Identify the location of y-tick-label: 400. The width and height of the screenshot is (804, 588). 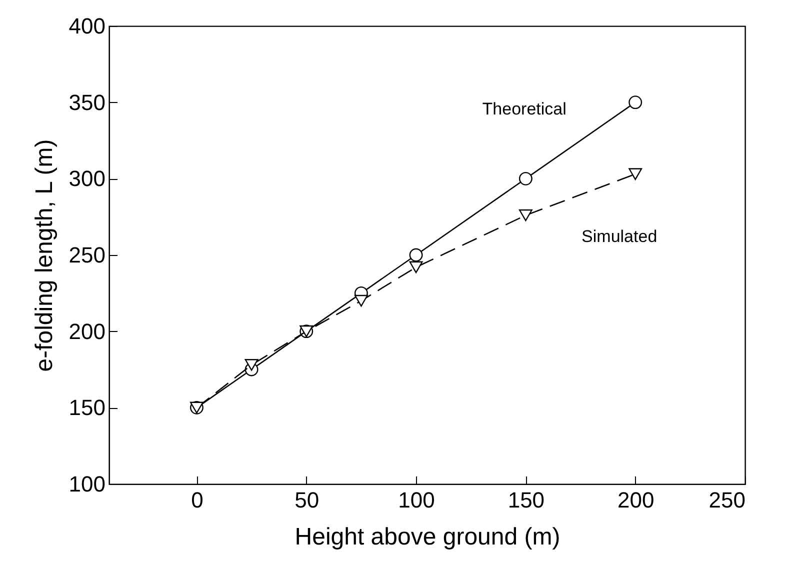
(87, 26).